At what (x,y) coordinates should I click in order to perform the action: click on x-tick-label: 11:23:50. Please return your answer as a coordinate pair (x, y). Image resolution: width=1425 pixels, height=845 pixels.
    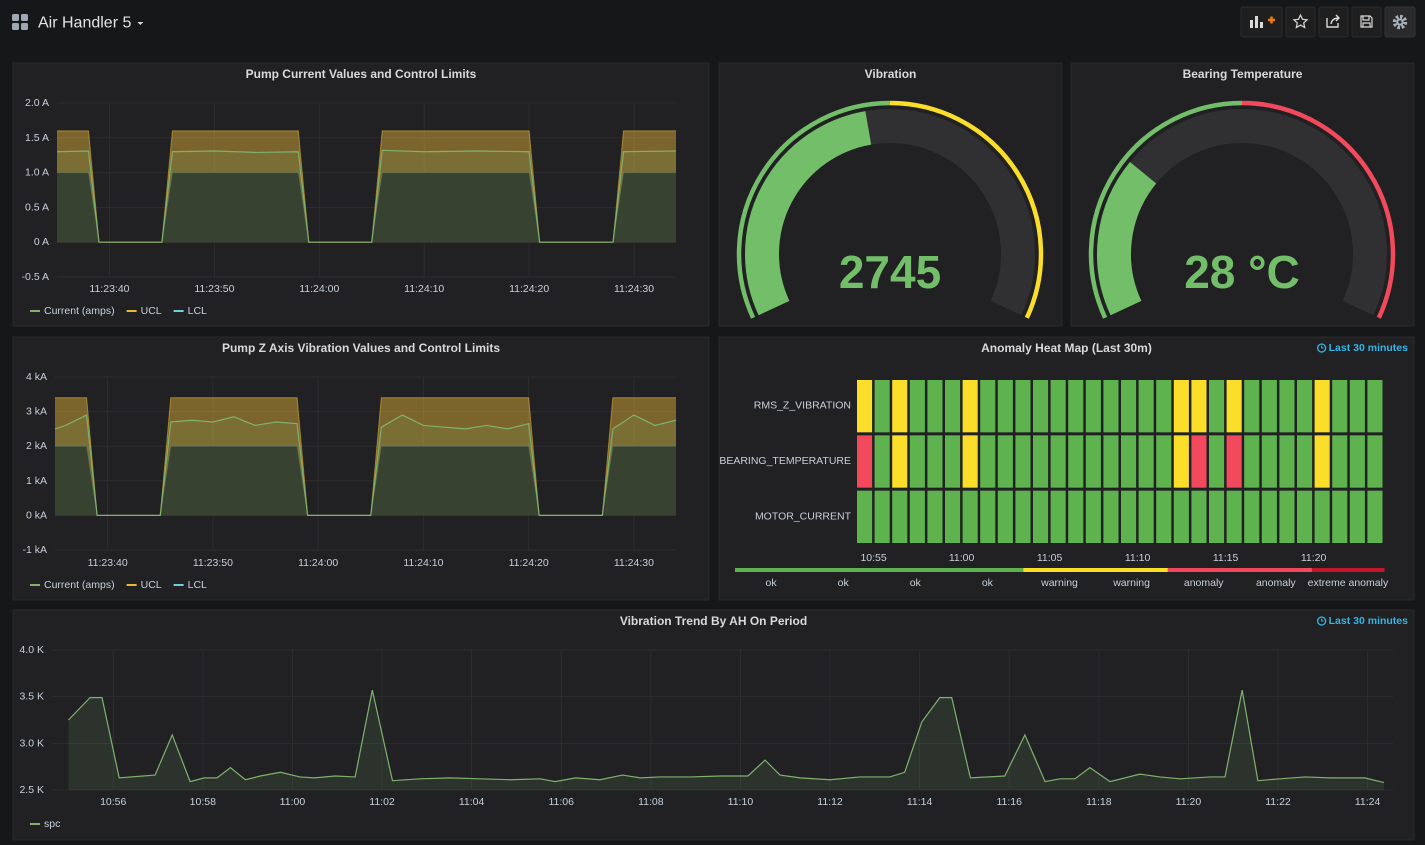
    Looking at the image, I should click on (214, 289).